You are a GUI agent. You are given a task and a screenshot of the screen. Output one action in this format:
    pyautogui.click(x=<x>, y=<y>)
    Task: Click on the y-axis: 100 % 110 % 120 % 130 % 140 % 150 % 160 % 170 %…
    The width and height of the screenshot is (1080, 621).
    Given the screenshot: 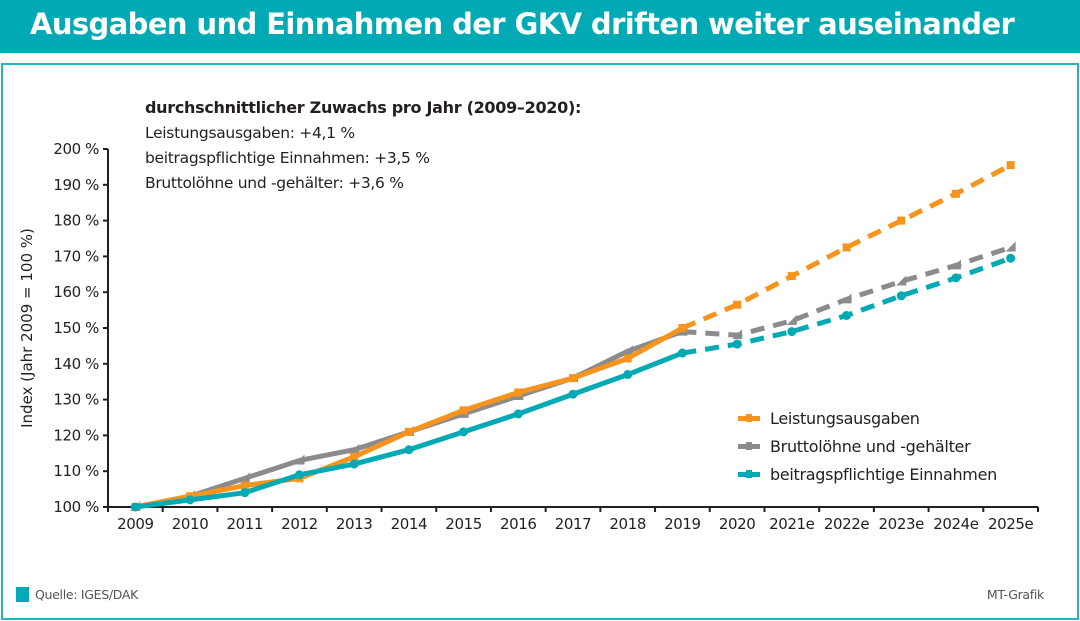 What is the action you would take?
    pyautogui.click(x=81, y=328)
    